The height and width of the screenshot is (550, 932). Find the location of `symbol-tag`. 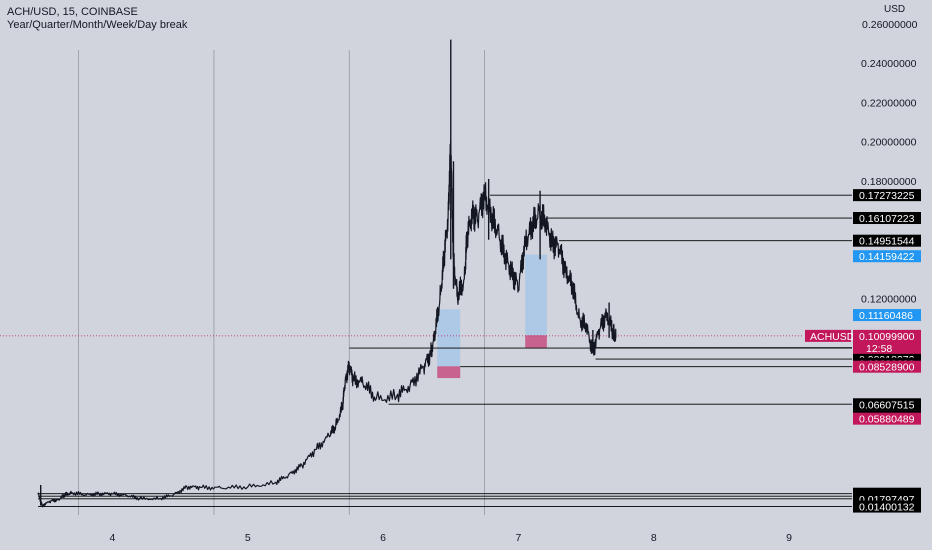

symbol-tag is located at coordinates (828, 335).